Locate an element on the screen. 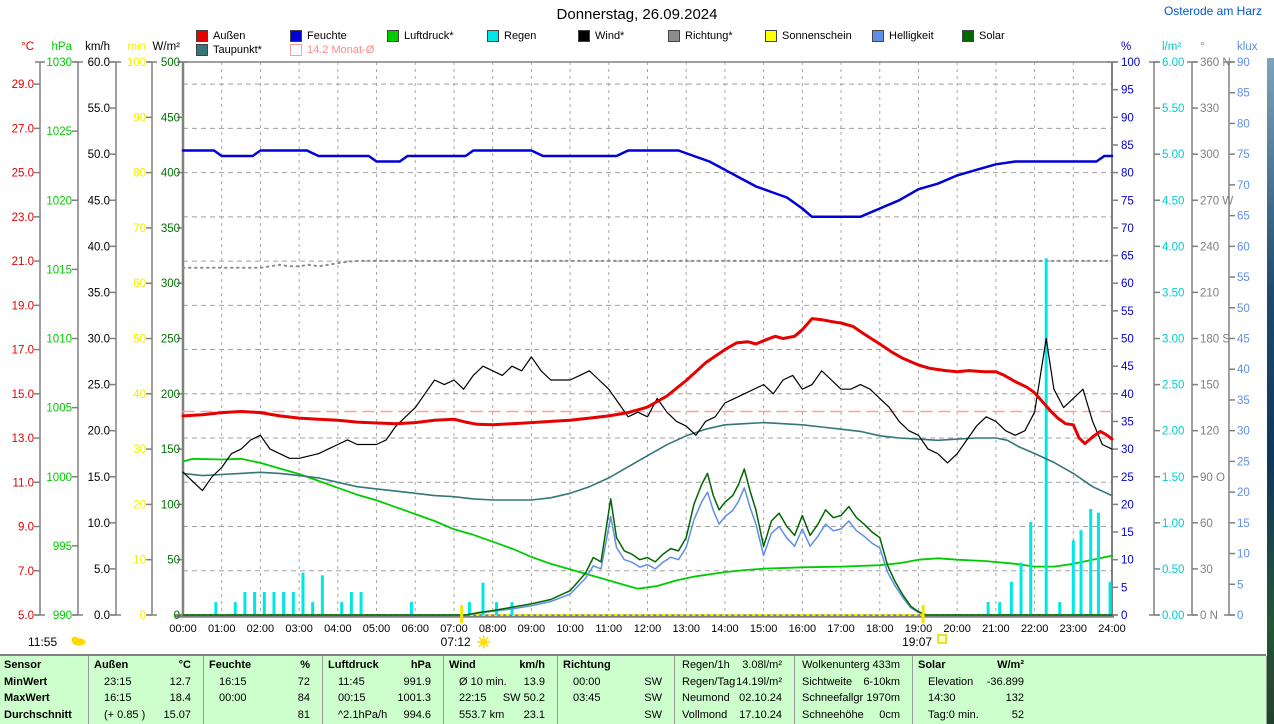  svg-text: 25.0 is located at coordinates (99, 386).